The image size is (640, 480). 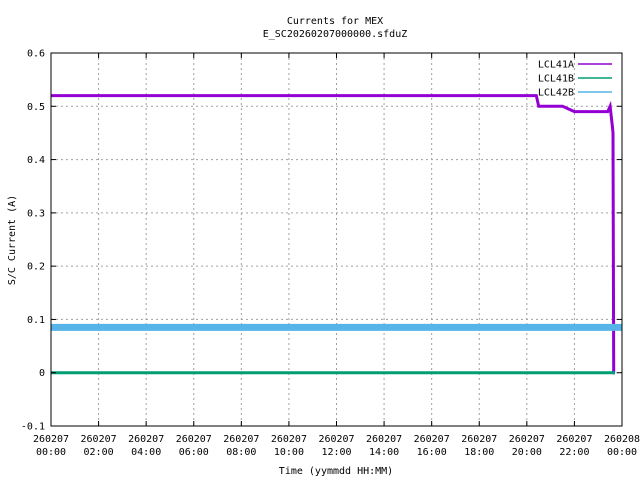 What do you see at coordinates (335, 21) in the screenshot?
I see `chart-title: Currents for MEX` at bounding box center [335, 21].